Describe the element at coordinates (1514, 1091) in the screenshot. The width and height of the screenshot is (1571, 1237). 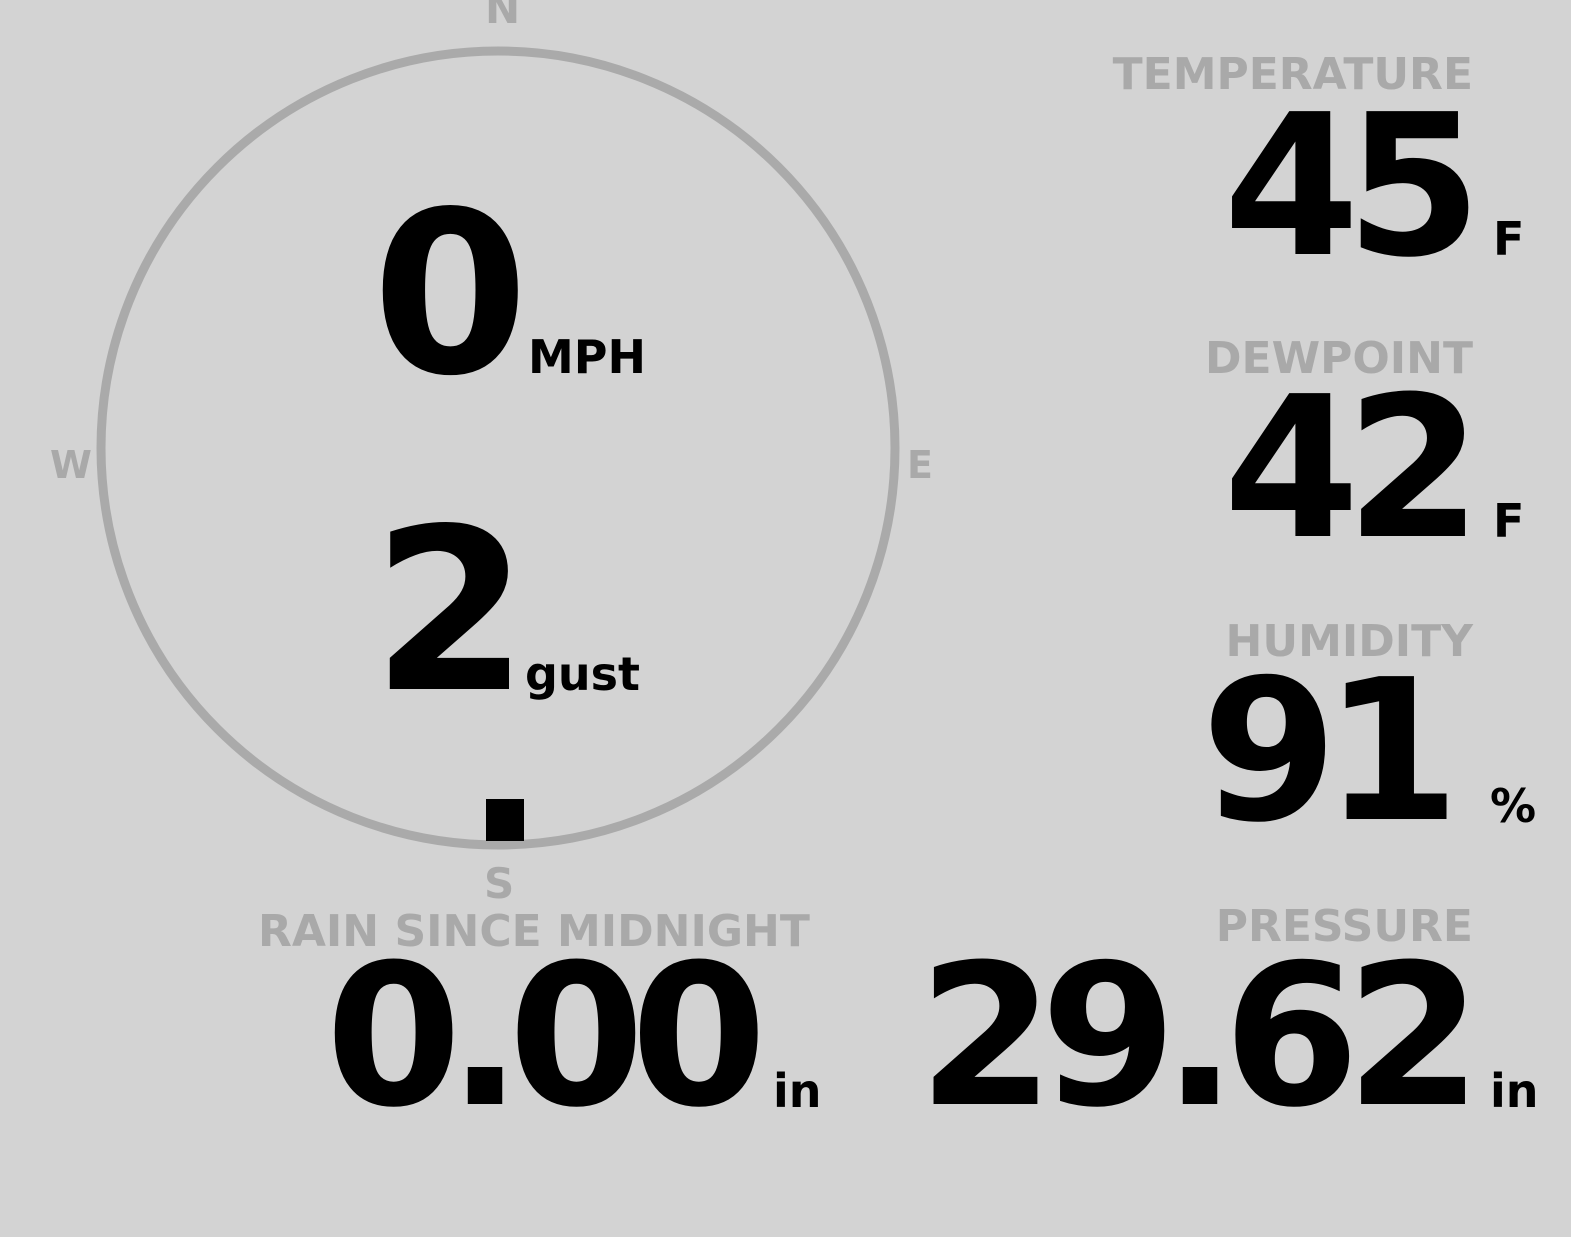
I see `pressure-unit: in` at that location.